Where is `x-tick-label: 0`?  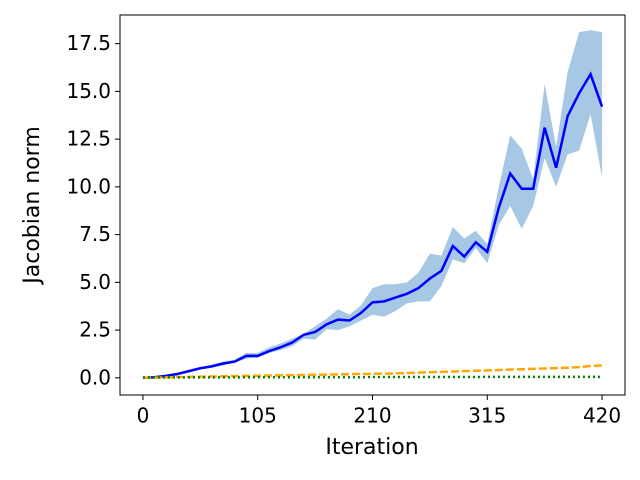
x-tick-label: 0 is located at coordinates (143, 416).